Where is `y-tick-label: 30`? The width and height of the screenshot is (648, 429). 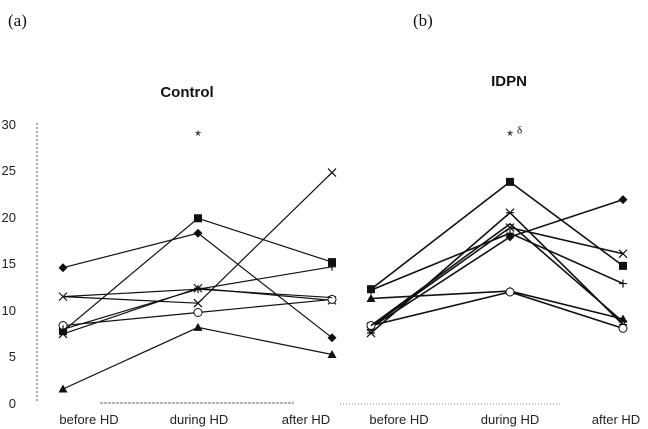
y-tick-label: 30 is located at coordinates (9, 124).